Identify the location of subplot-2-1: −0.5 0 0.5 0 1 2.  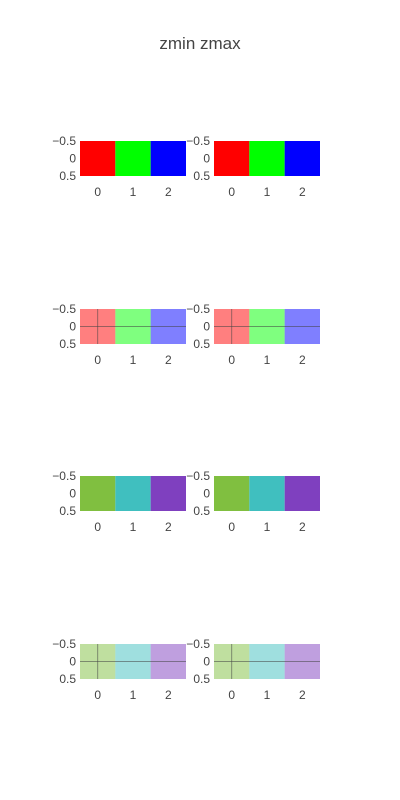
(119, 334).